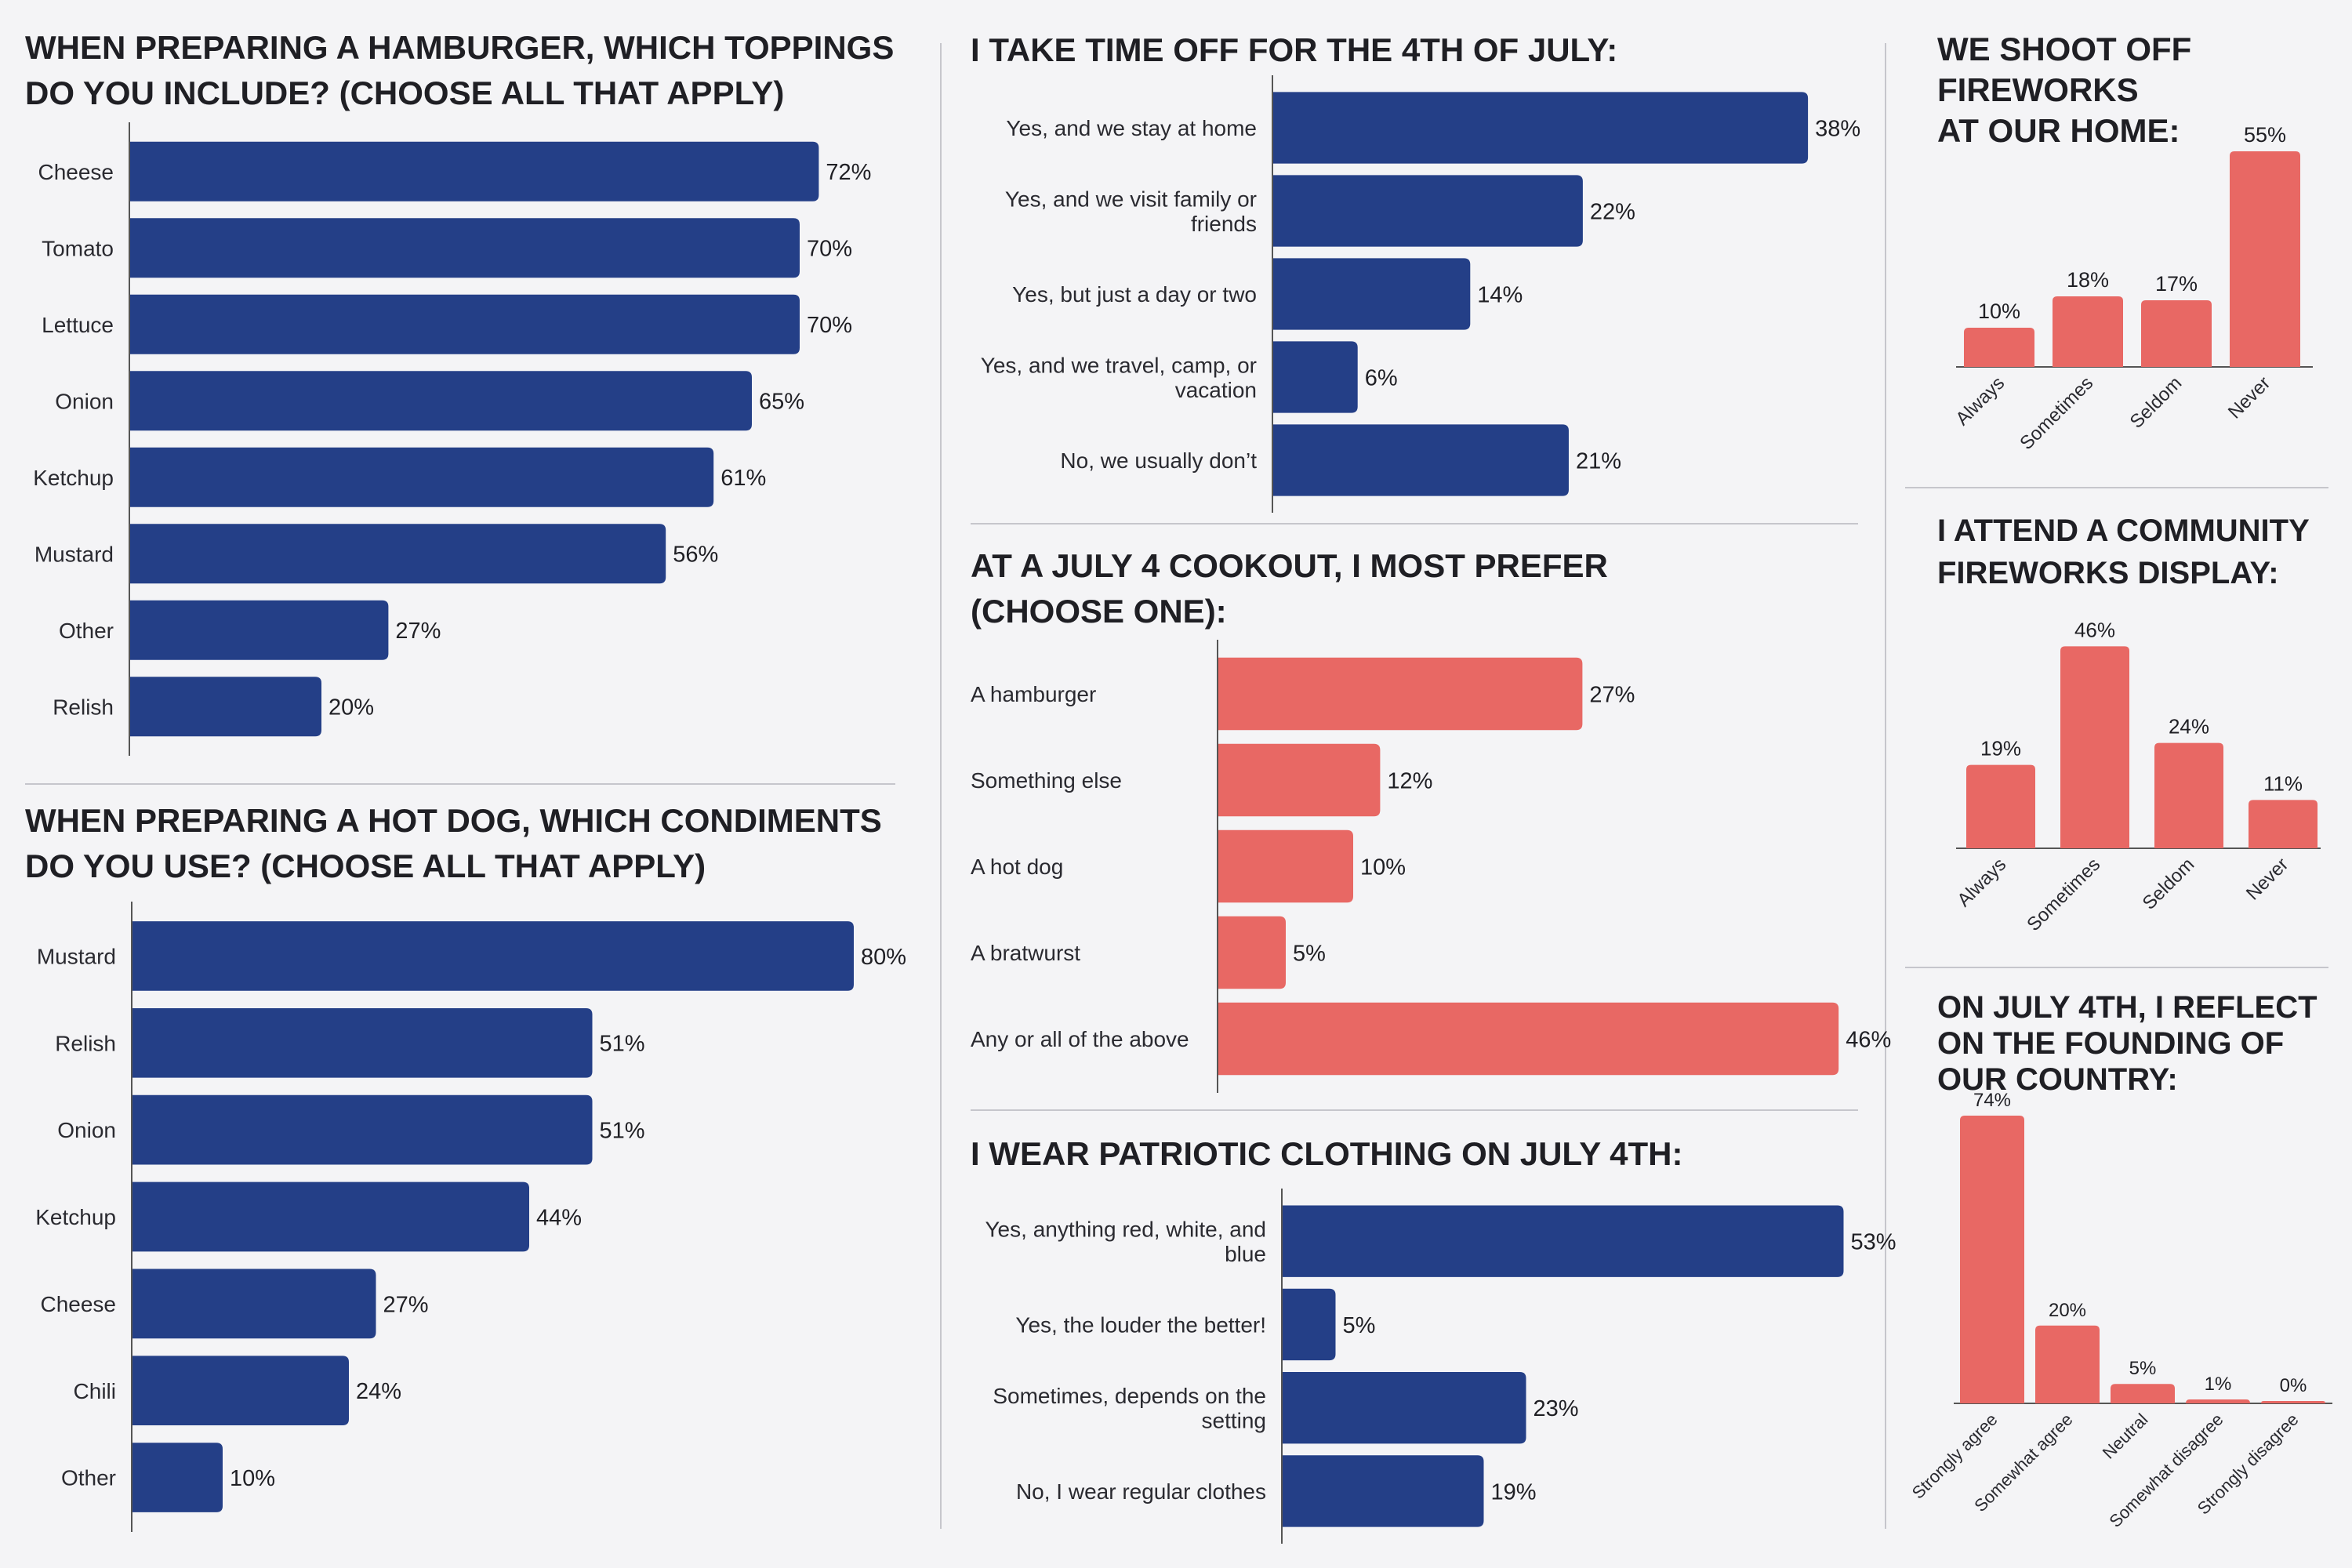 This screenshot has height=1568, width=2352. What do you see at coordinates (2076, 776) in the screenshot?
I see `bar-column: 46% Sometimes` at bounding box center [2076, 776].